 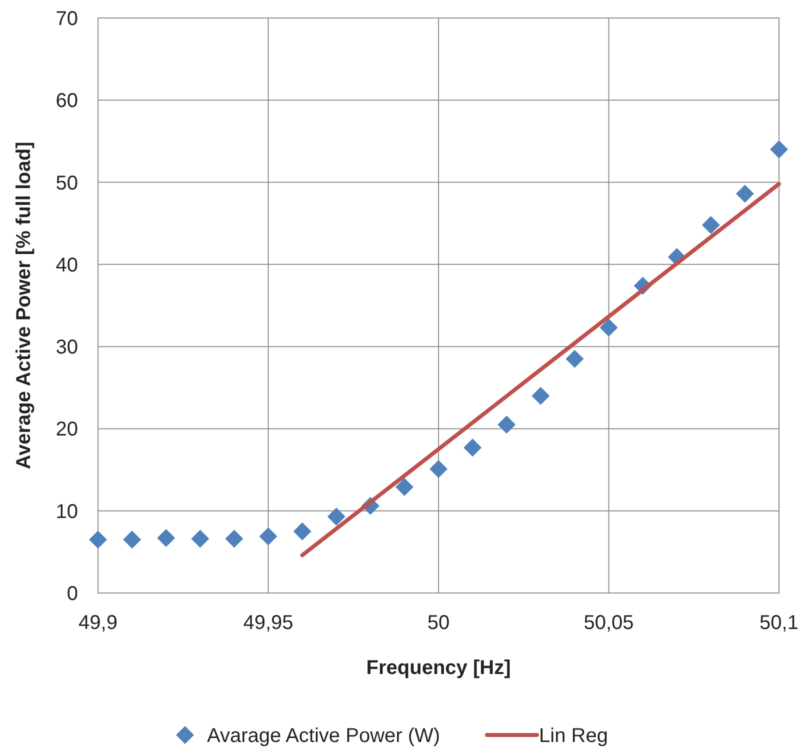 What do you see at coordinates (67, 101) in the screenshot?
I see `y-tick-label: 60` at bounding box center [67, 101].